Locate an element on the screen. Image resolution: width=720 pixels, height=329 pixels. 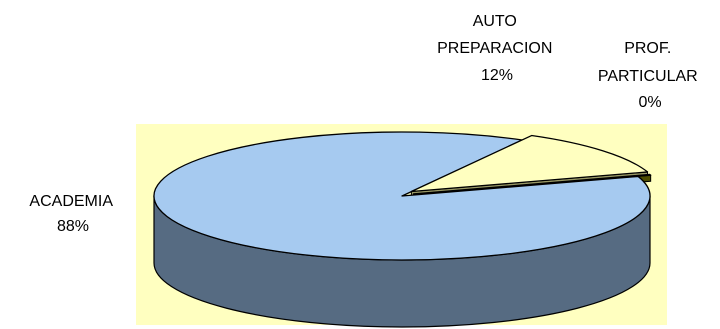
label-prof-particular: PROF. PARTICULAR 0% is located at coordinates (650, 75).